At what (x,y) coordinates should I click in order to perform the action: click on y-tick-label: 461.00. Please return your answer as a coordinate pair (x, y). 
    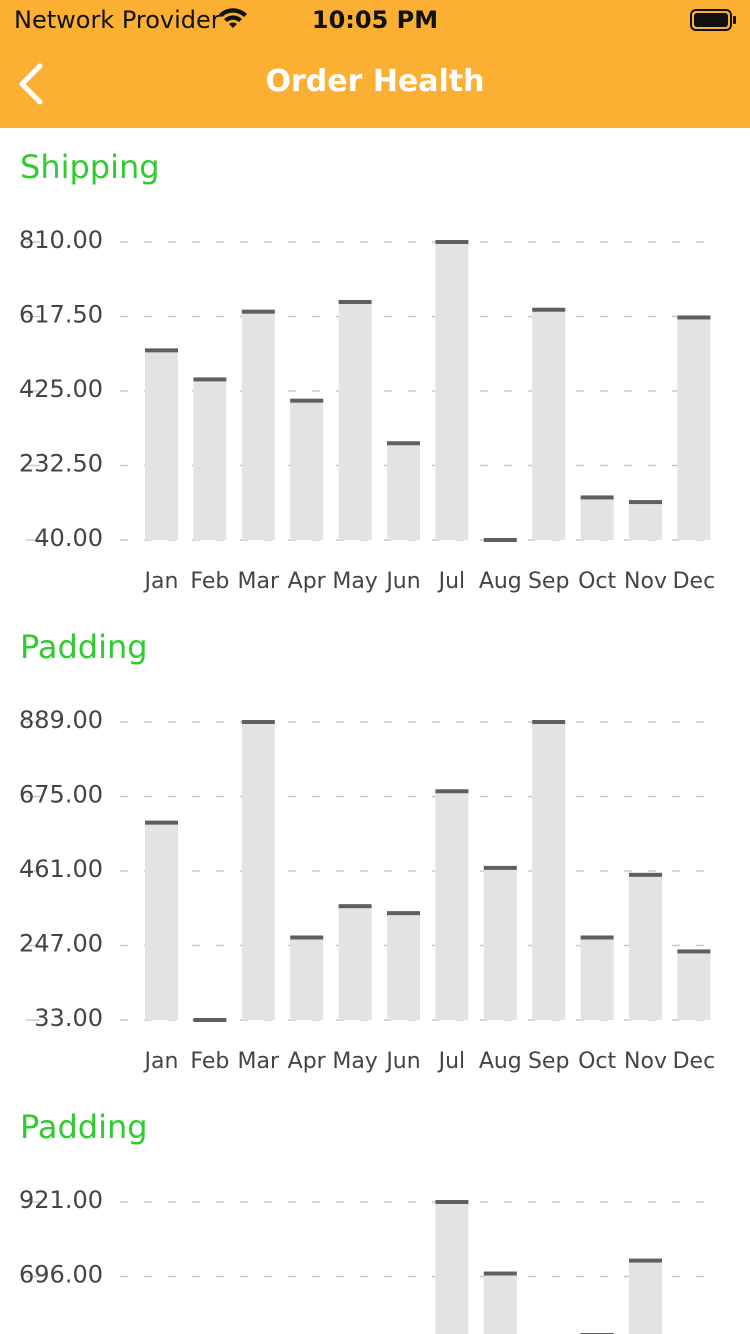
    Looking at the image, I should click on (61, 869).